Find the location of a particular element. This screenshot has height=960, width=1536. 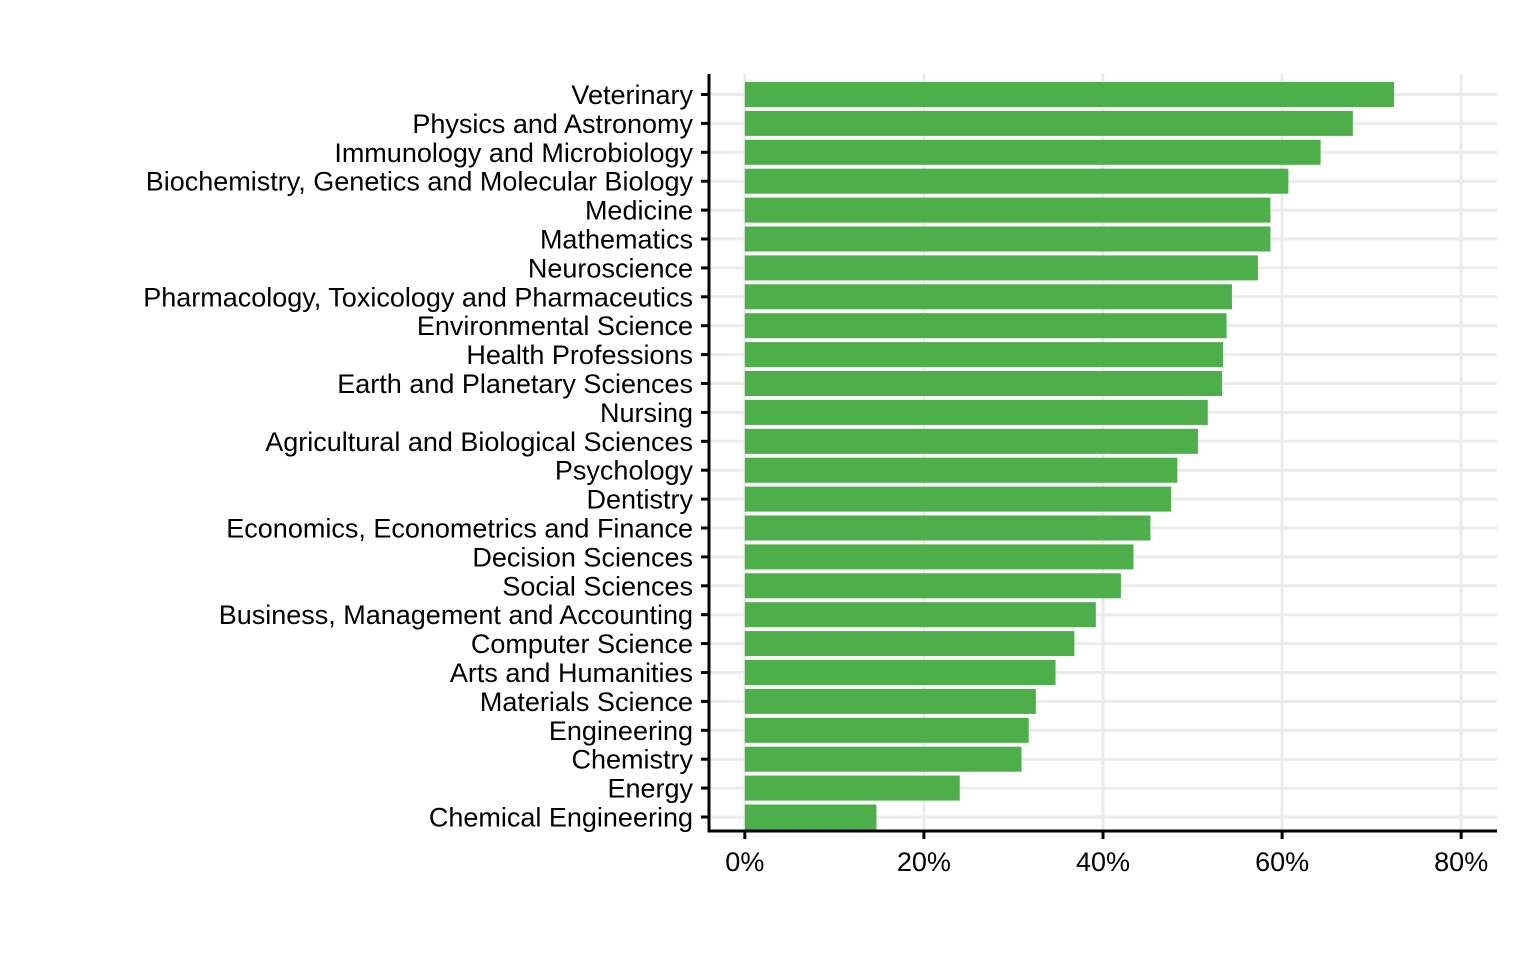

category-label: Materials Science is located at coordinates (586, 702).